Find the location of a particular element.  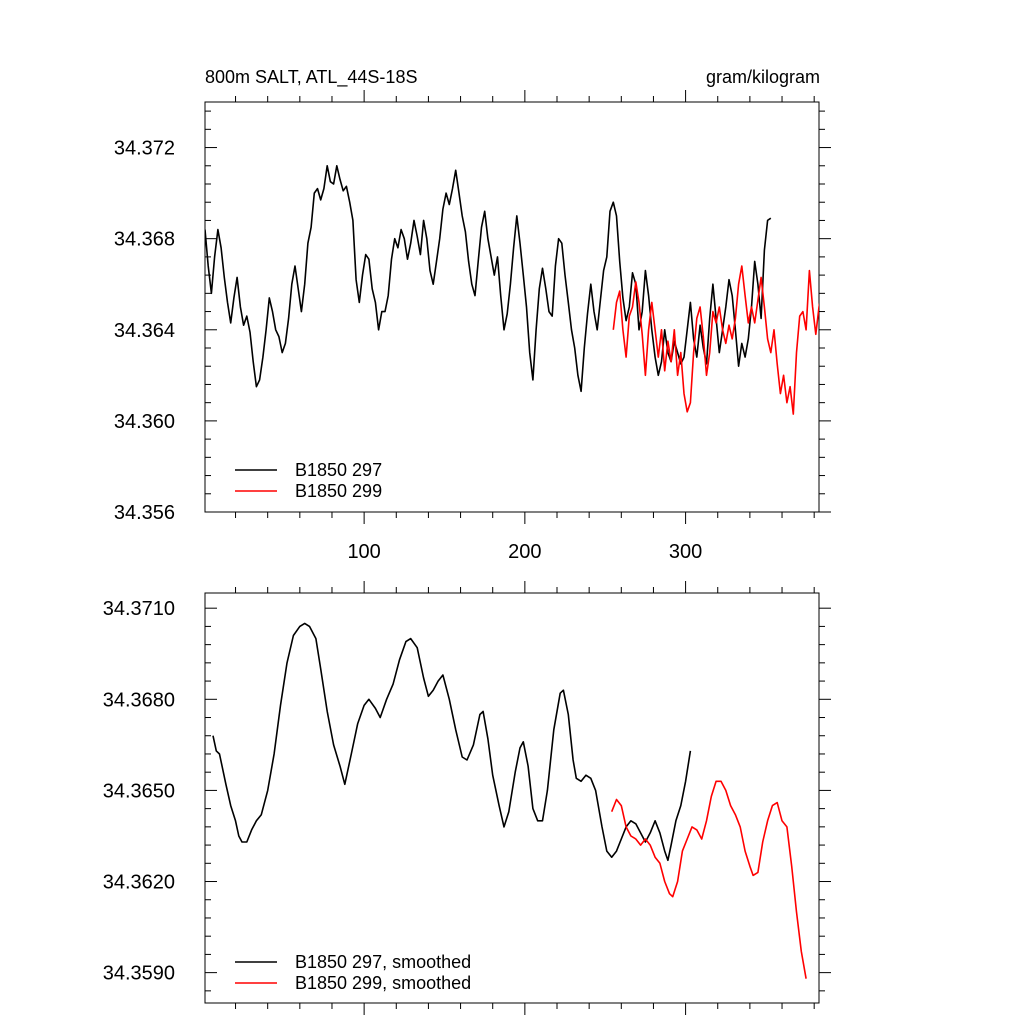

legend-label-2: B1850 299, smoothed is located at coordinates (383, 983).